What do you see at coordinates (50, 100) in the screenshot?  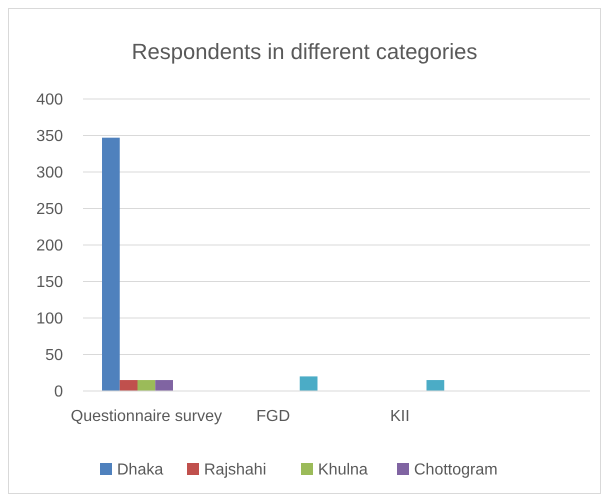 I see `y-tick-label: 400` at bounding box center [50, 100].